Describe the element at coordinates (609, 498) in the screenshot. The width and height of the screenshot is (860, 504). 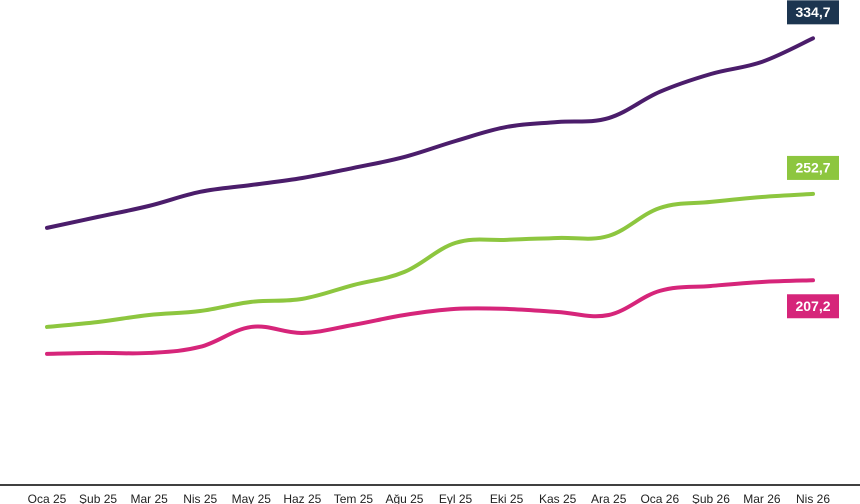
I see `x-tick-label: Ara 25` at that location.